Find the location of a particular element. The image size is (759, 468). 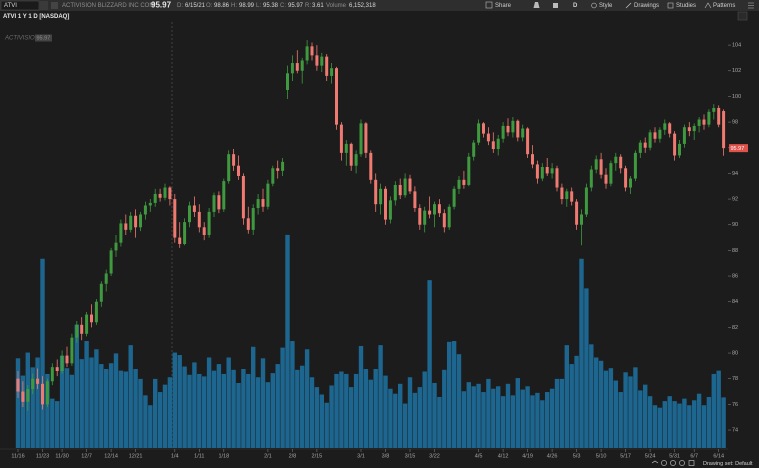

share-button: Share is located at coordinates (503, 6).